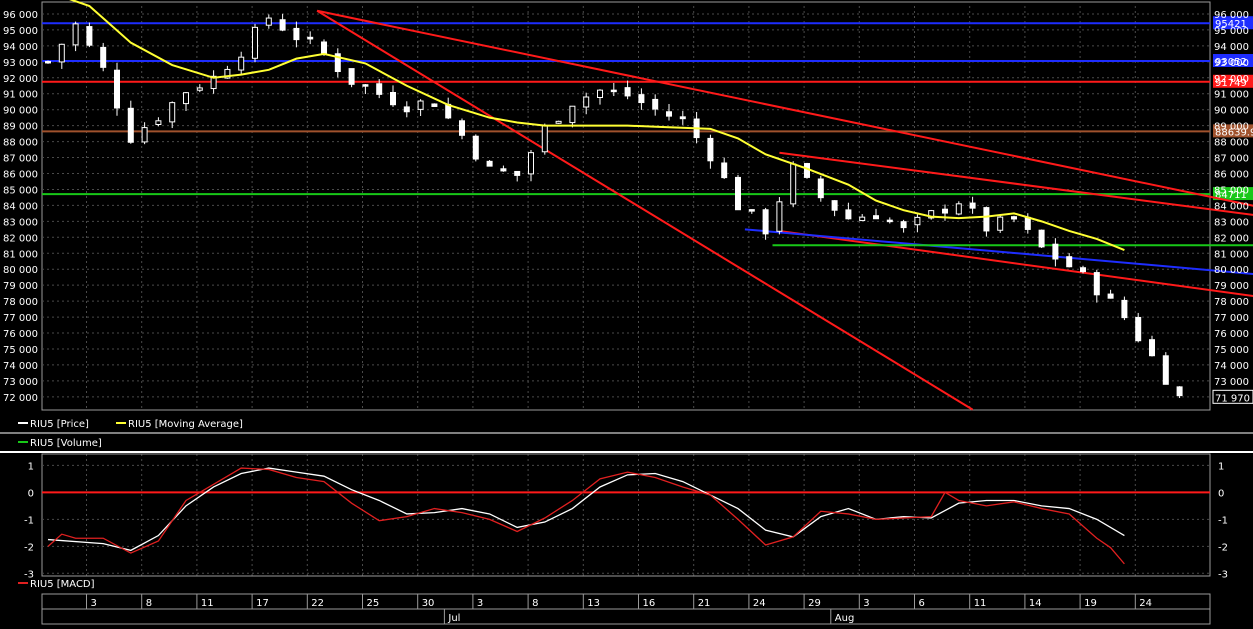 The width and height of the screenshot is (1253, 629). I want to click on price-tick-label-left: 91 000, so click(20, 95).